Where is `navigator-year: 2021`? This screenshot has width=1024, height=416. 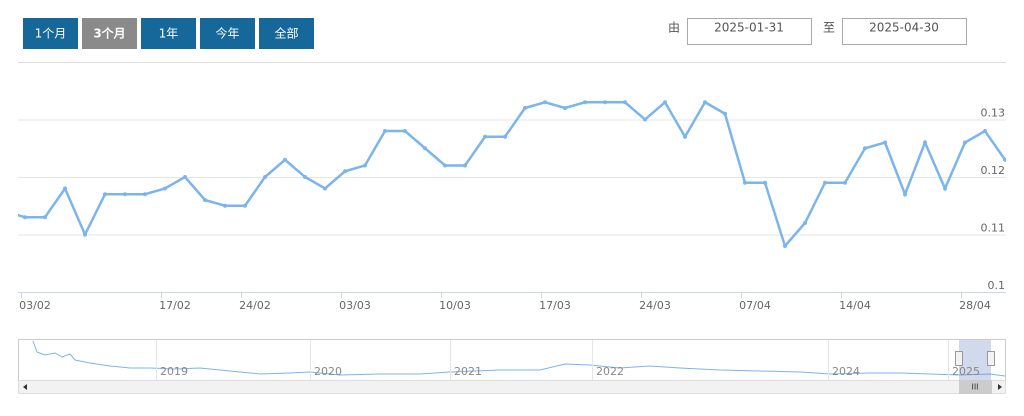 navigator-year: 2021 is located at coordinates (468, 371).